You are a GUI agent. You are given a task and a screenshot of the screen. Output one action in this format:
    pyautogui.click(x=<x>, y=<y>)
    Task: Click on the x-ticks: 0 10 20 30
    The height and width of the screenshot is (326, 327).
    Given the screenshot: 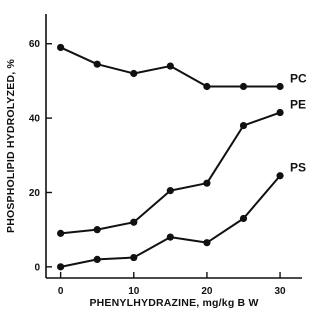 What is the action you would take?
    pyautogui.click(x=172, y=284)
    